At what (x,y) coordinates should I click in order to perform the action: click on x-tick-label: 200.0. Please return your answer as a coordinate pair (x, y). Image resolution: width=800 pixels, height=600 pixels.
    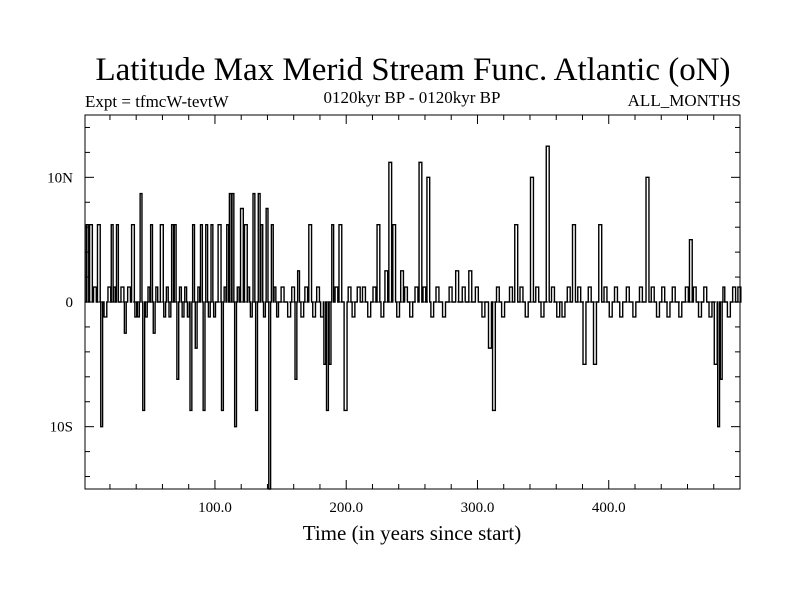
    Looking at the image, I should click on (346, 508).